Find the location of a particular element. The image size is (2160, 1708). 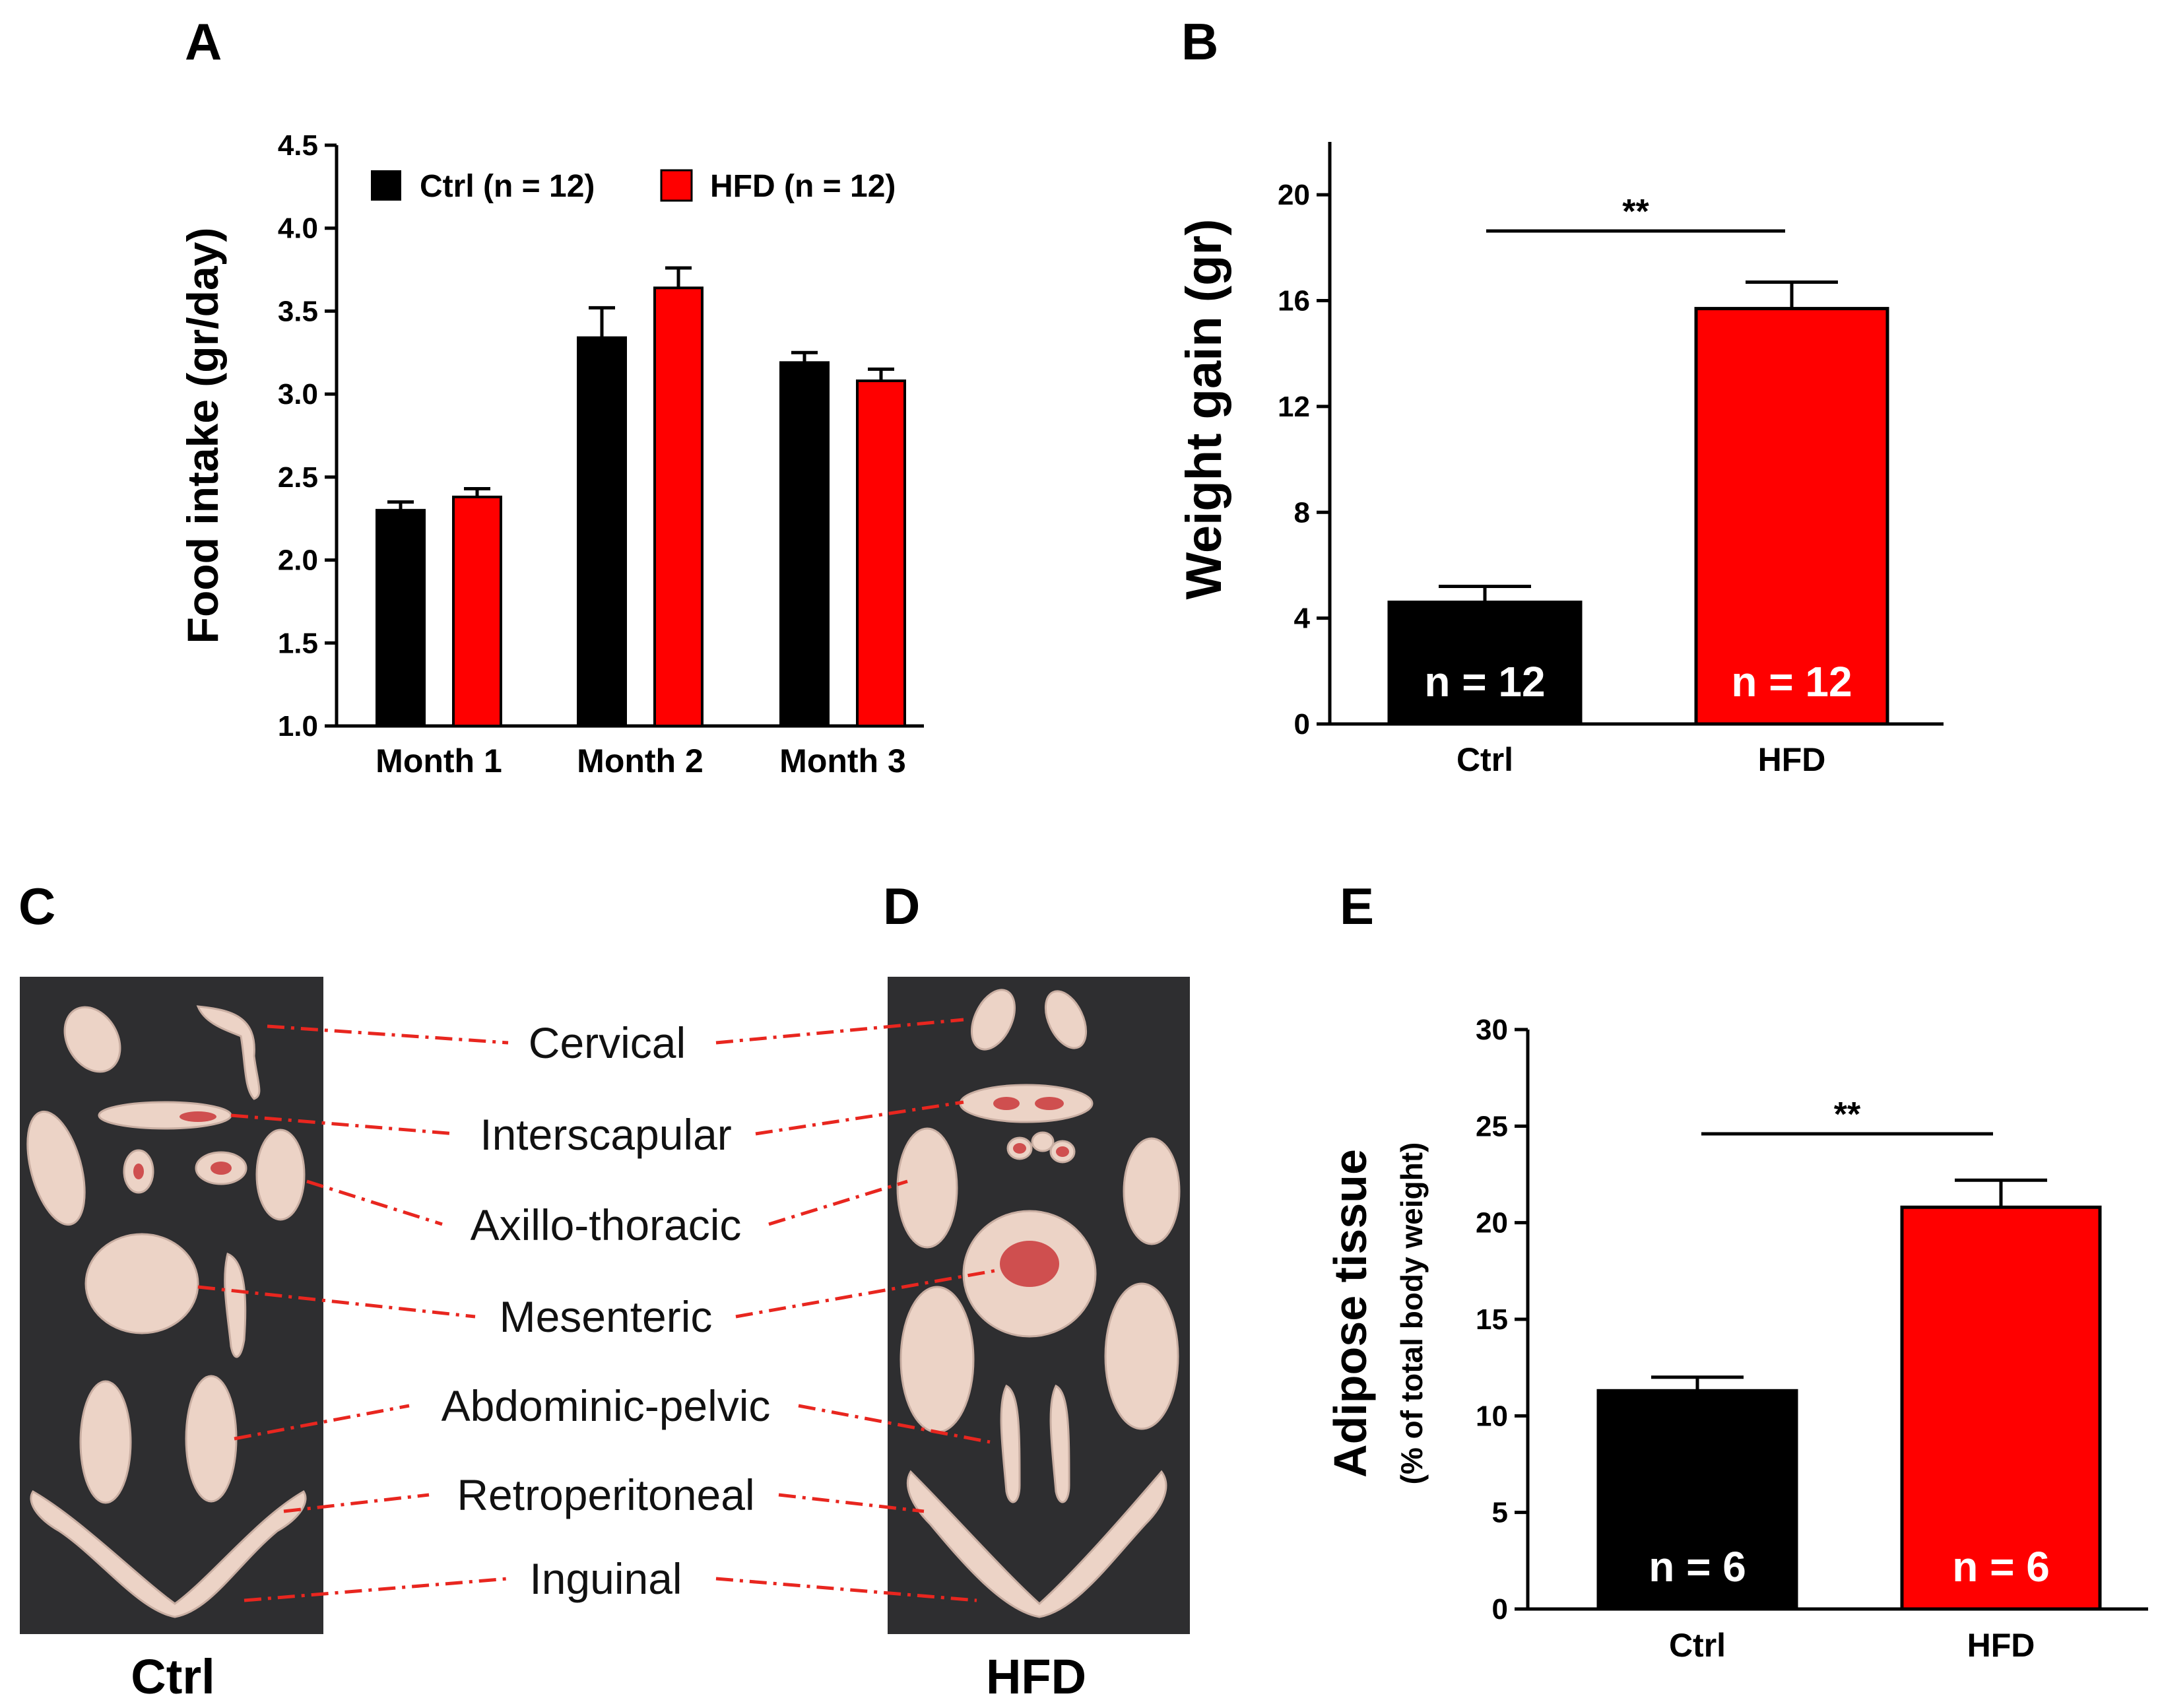

chart-b-y-label: Weight gain (gr) is located at coordinates (1204, 409).